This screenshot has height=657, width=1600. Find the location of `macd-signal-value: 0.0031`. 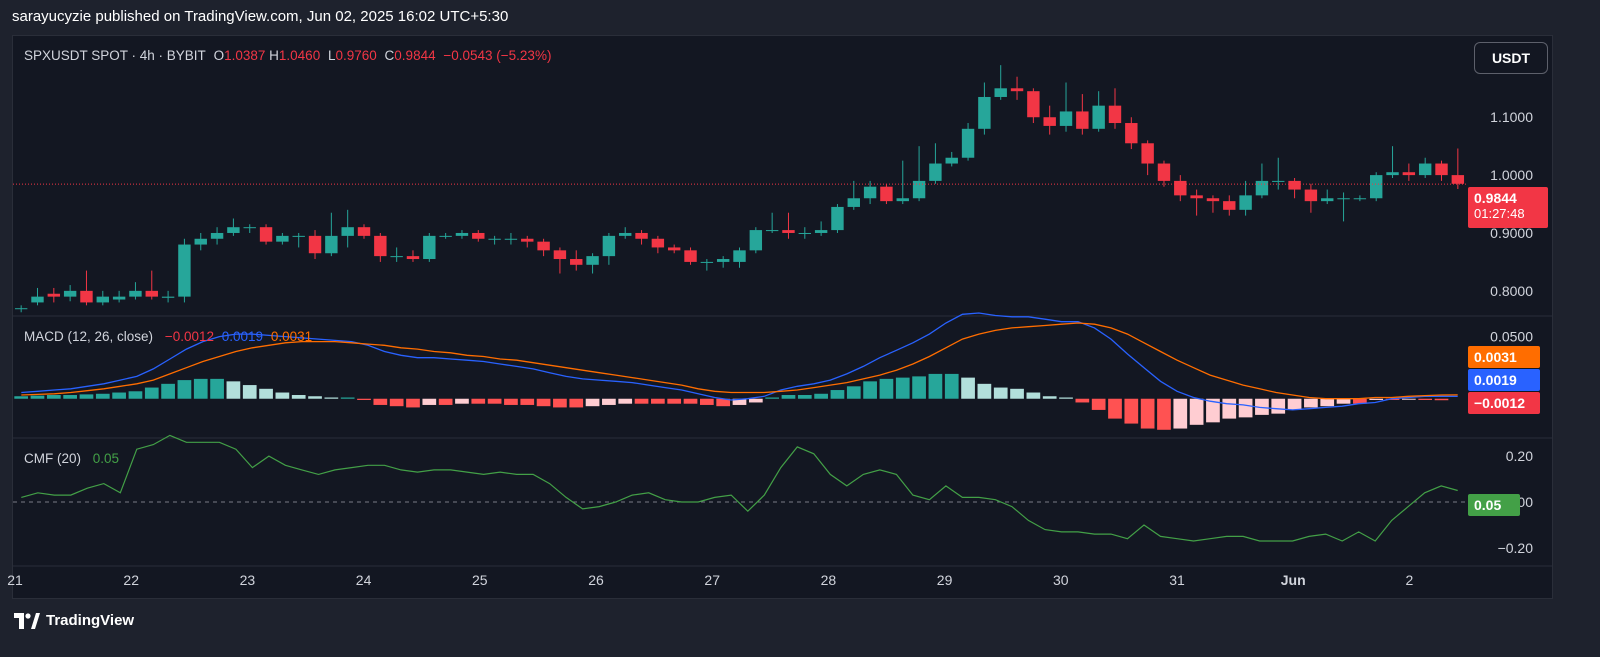

macd-signal-value: 0.0031 is located at coordinates (291, 336).